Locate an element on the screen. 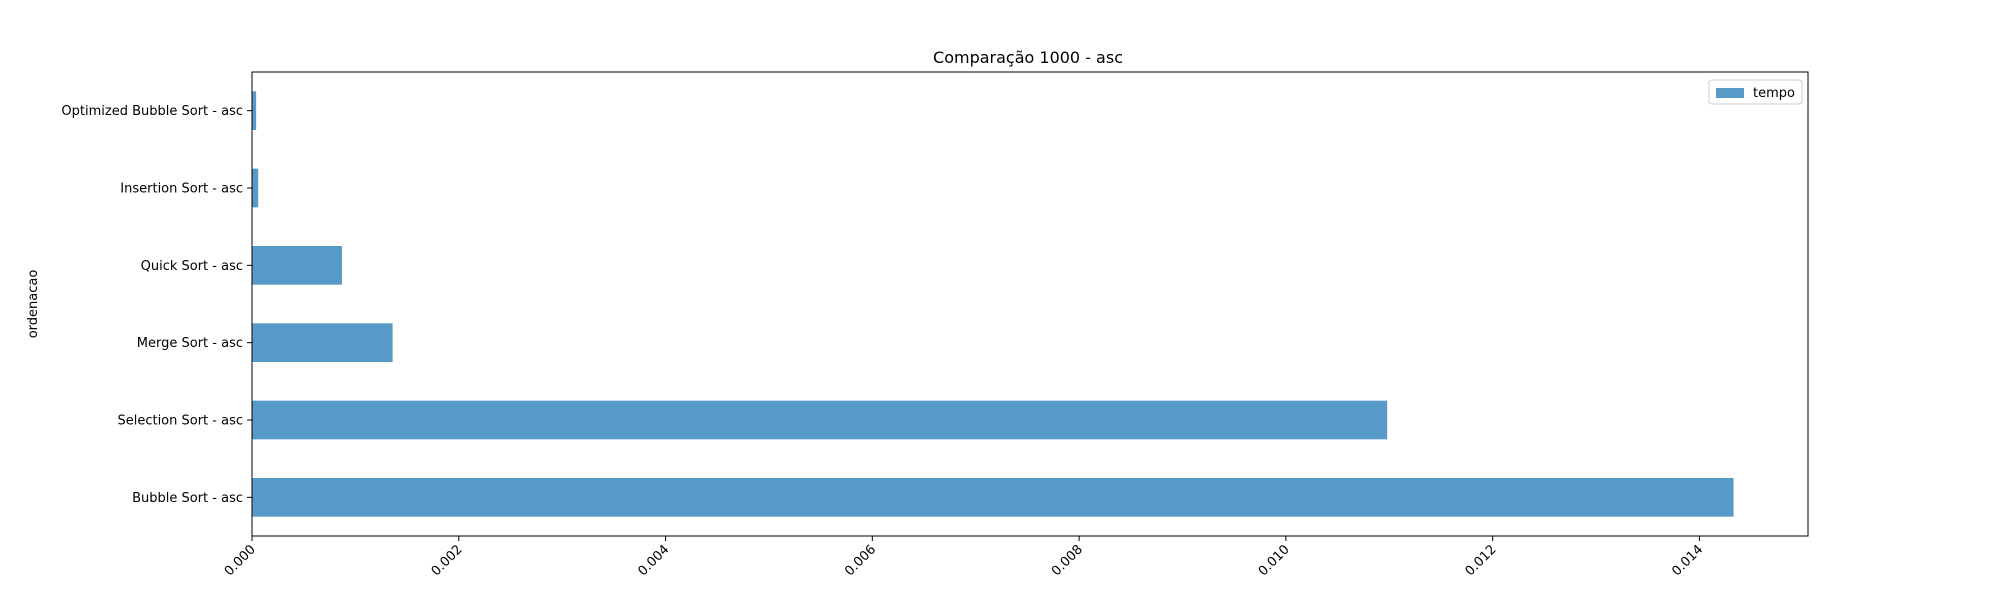 The height and width of the screenshot is (604, 2000). legend-label: tempo is located at coordinates (1774, 93).